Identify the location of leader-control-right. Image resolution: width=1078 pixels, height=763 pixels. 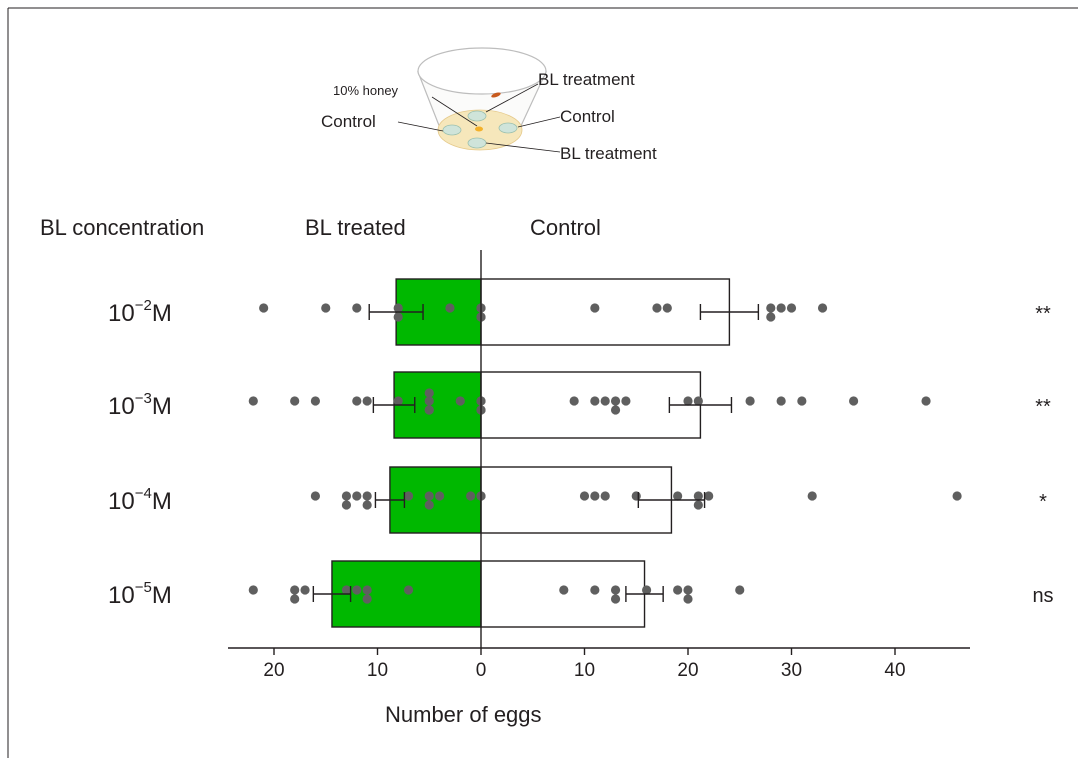
(539, 122).